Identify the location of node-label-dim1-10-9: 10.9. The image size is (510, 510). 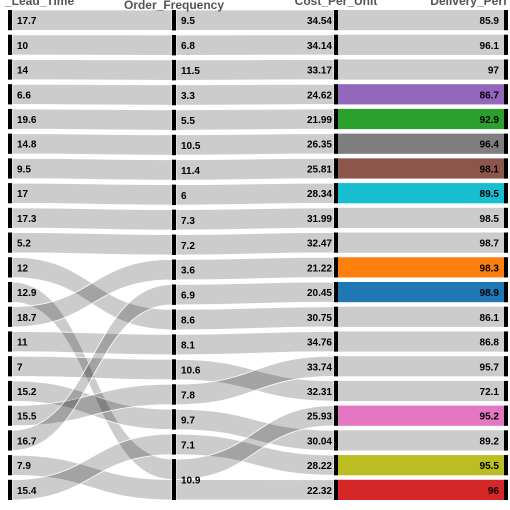
(191, 481).